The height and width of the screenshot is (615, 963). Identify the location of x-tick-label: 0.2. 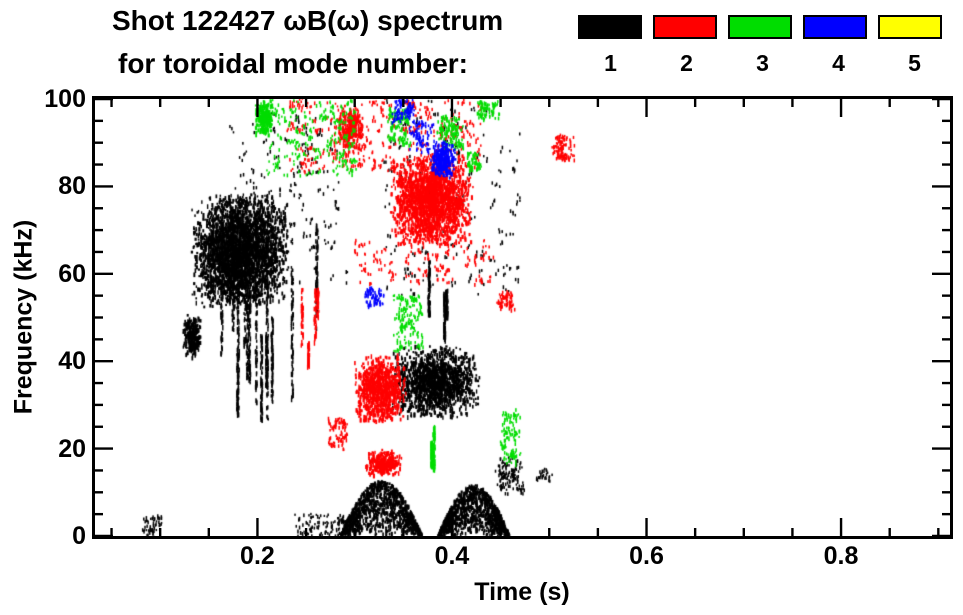
(257, 556).